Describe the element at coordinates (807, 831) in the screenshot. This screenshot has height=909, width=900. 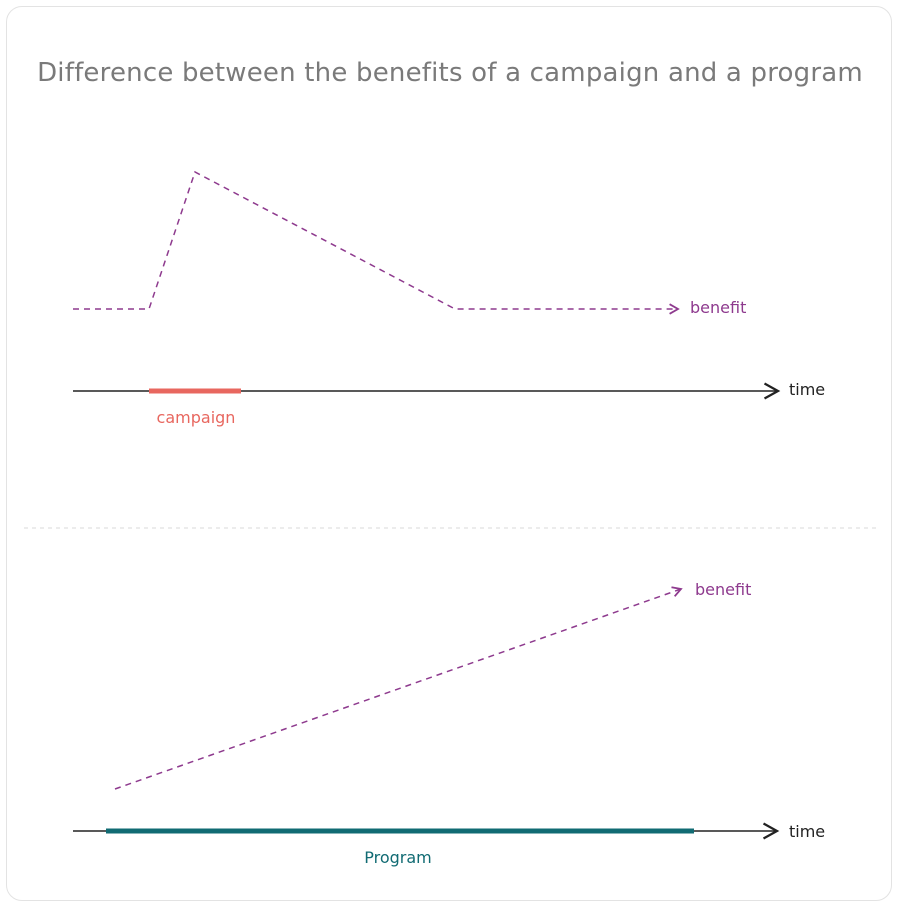
I see `program-time-label: time` at that location.